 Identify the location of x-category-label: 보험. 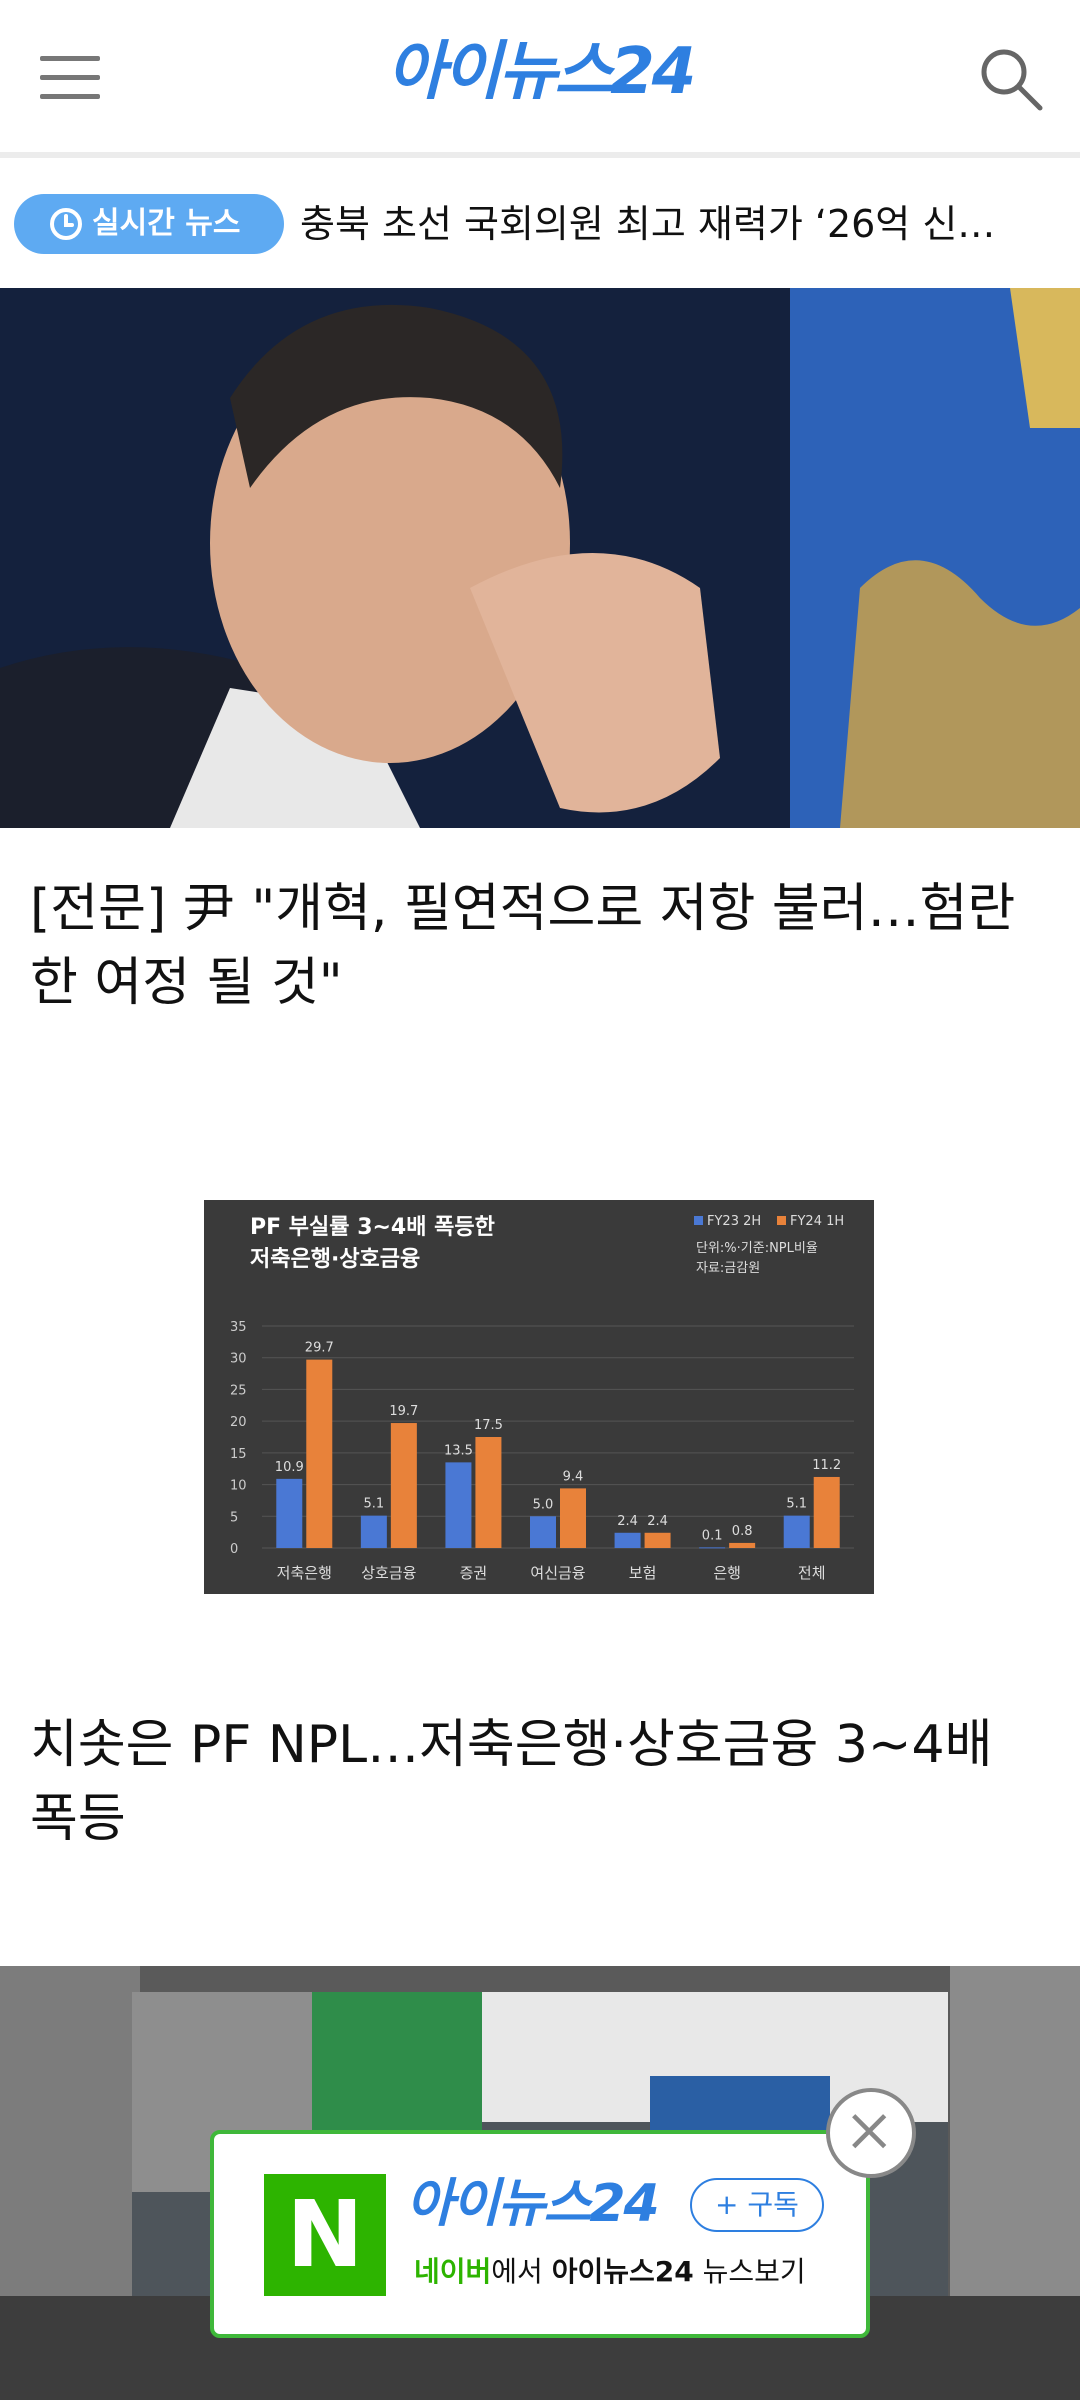
(643, 1573).